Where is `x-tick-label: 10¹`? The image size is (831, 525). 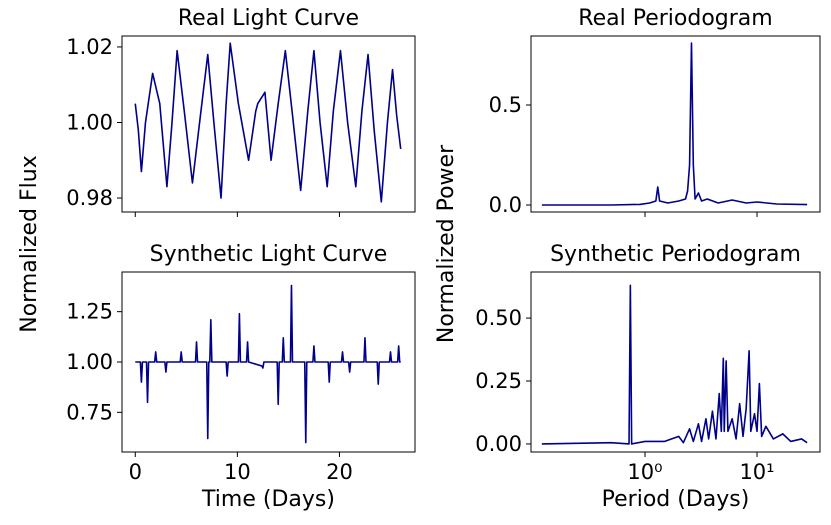
x-tick-label: 10¹ is located at coordinates (756, 472).